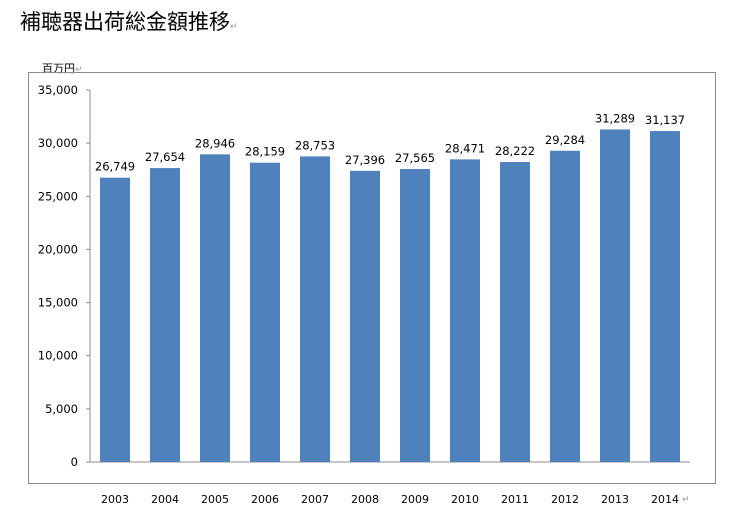  I want to click on x-tick-label: 2014, so click(665, 499).